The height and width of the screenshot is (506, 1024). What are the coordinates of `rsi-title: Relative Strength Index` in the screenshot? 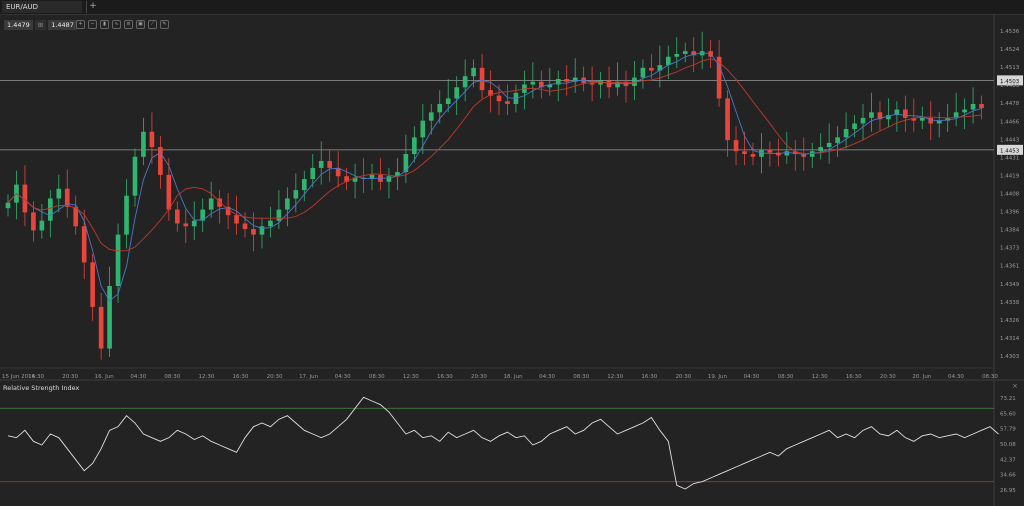 It's located at (41, 388).